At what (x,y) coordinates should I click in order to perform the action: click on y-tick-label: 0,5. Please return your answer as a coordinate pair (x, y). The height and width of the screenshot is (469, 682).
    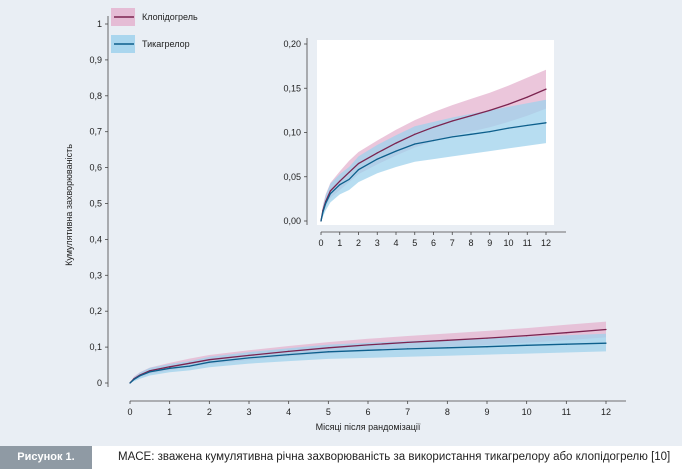
    Looking at the image, I should click on (95, 204).